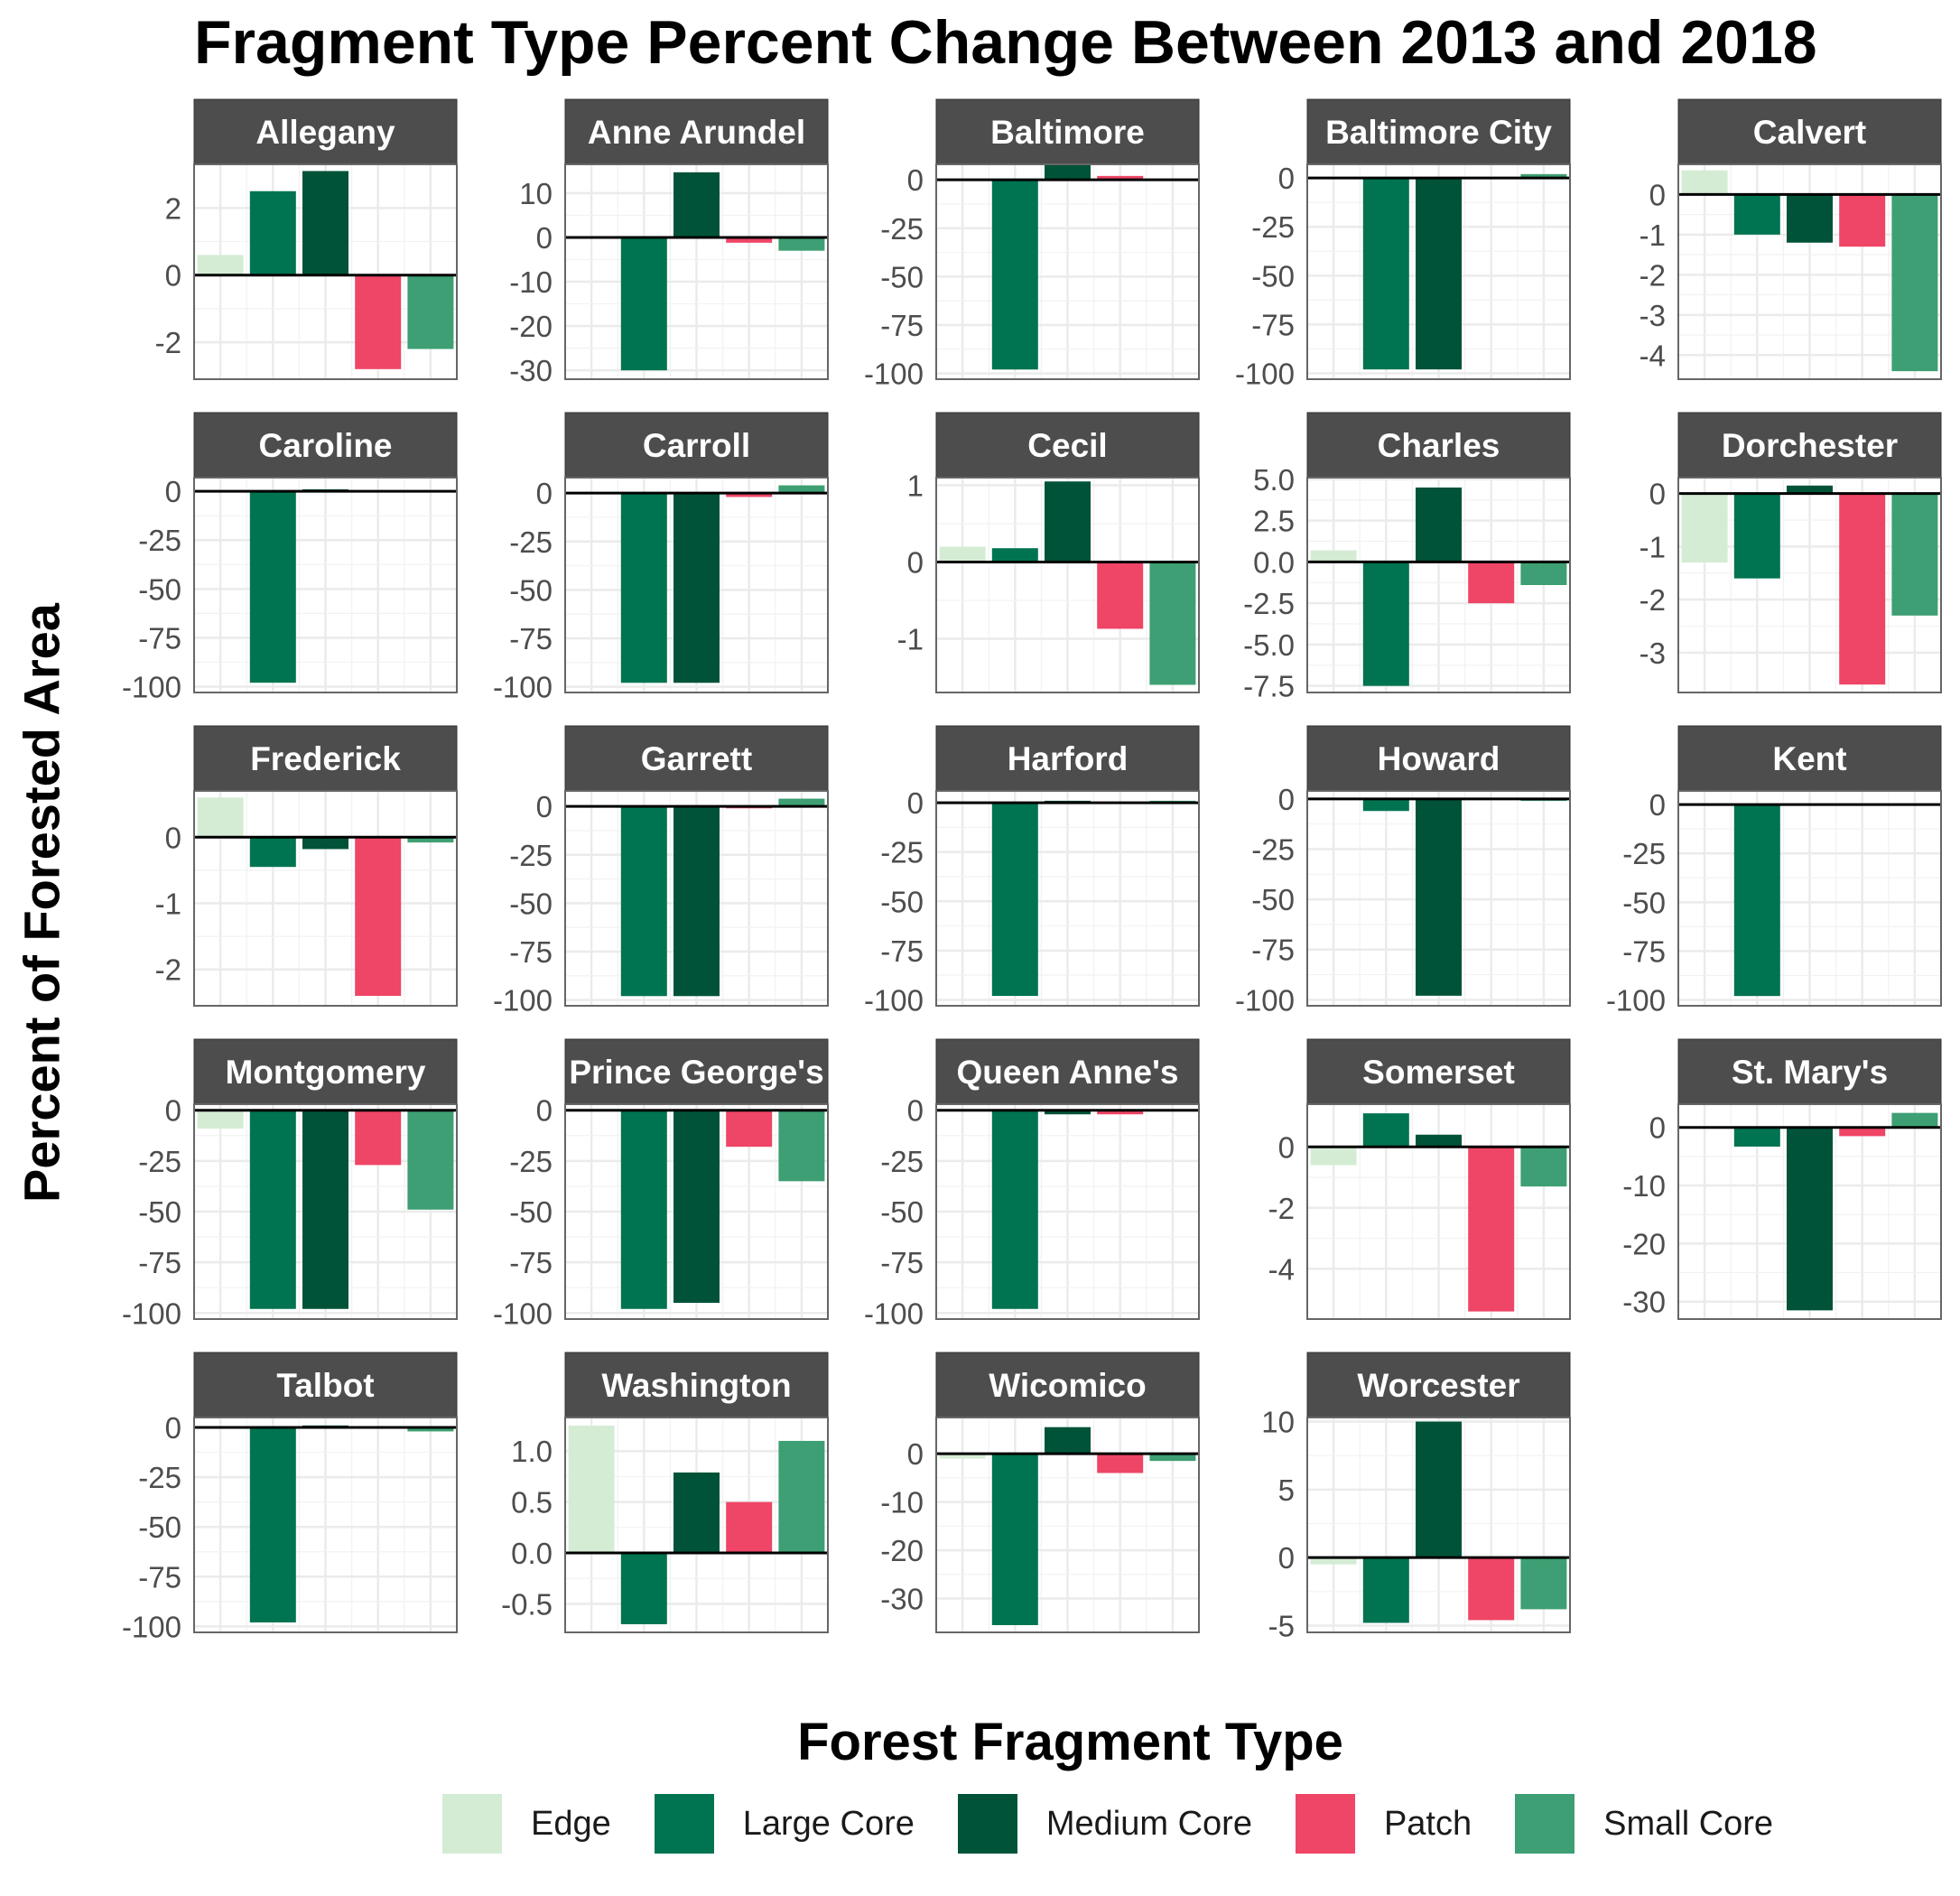 Image resolution: width=1960 pixels, height=1896 pixels. I want to click on facet-panel: St. Mary's 0 -10 -20 -30, so click(1782, 1179).